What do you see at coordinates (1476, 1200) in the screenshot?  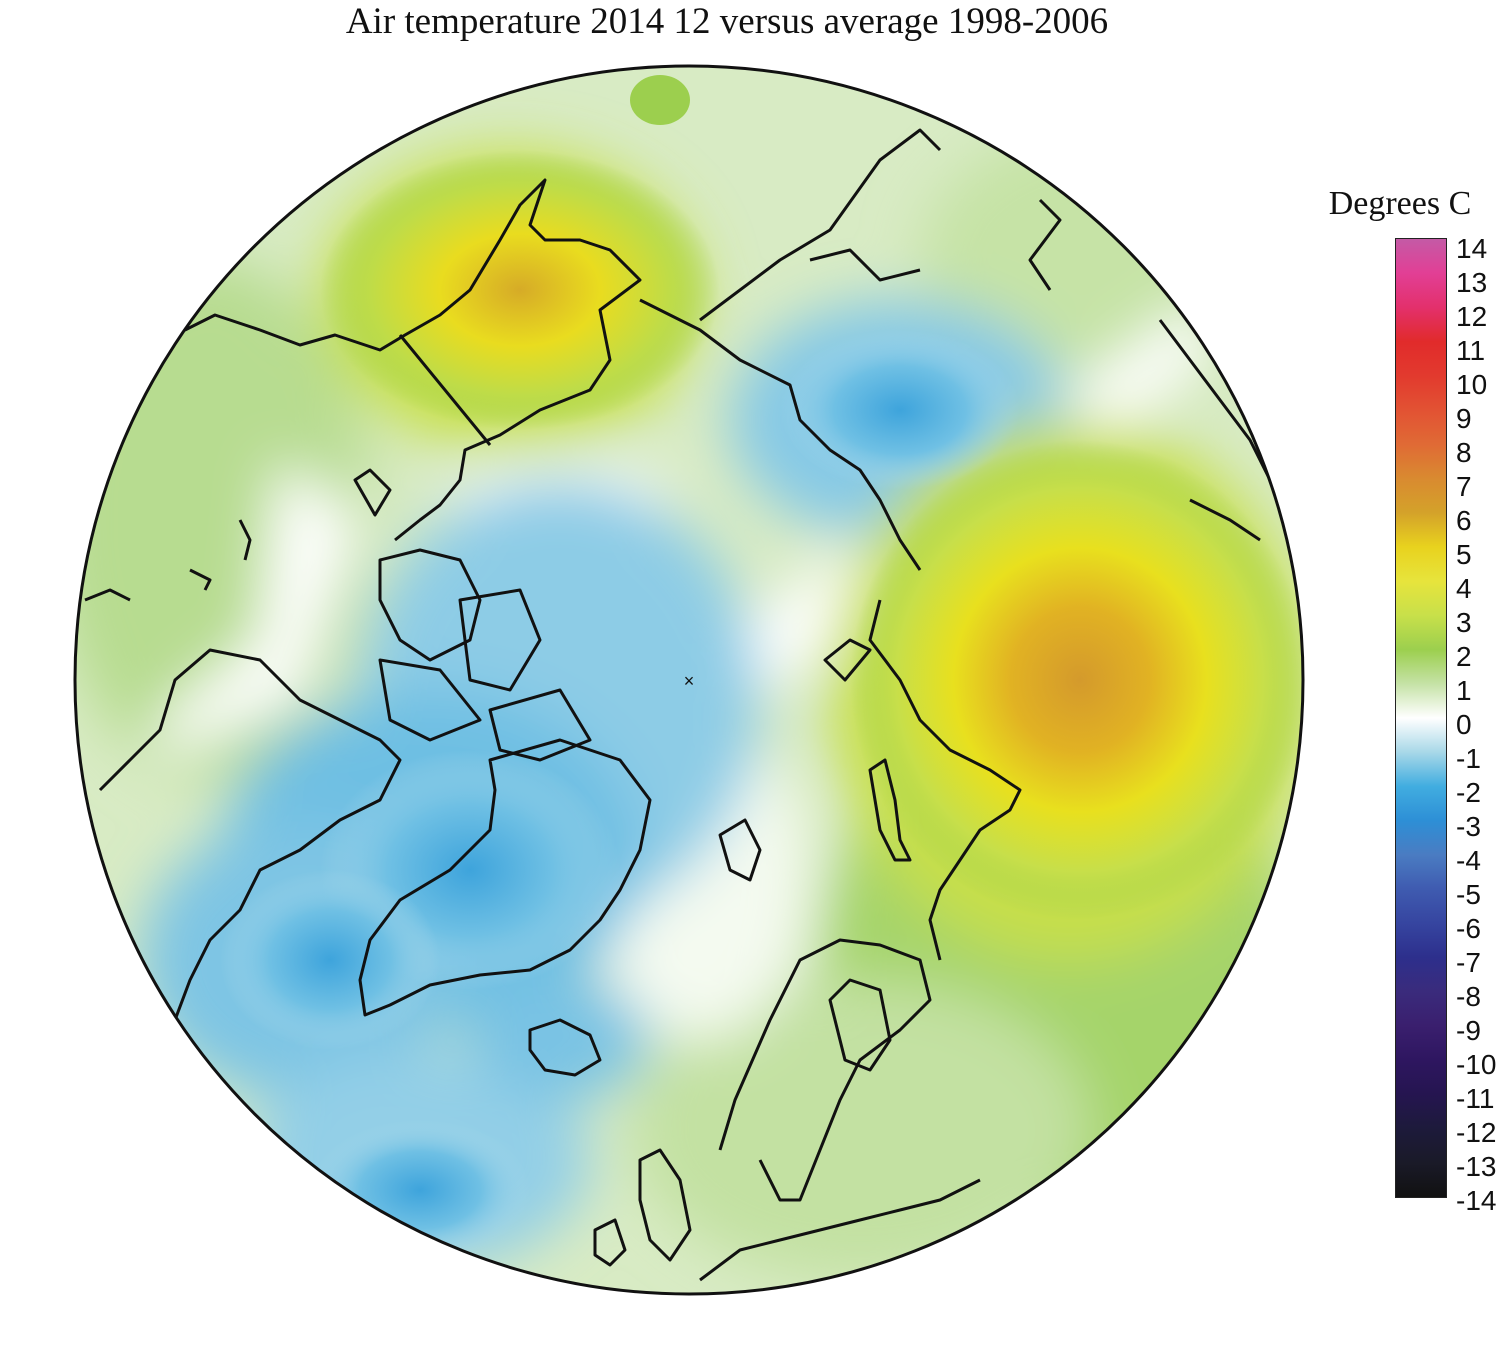 I see `colorbar-tick-label: -14` at bounding box center [1476, 1200].